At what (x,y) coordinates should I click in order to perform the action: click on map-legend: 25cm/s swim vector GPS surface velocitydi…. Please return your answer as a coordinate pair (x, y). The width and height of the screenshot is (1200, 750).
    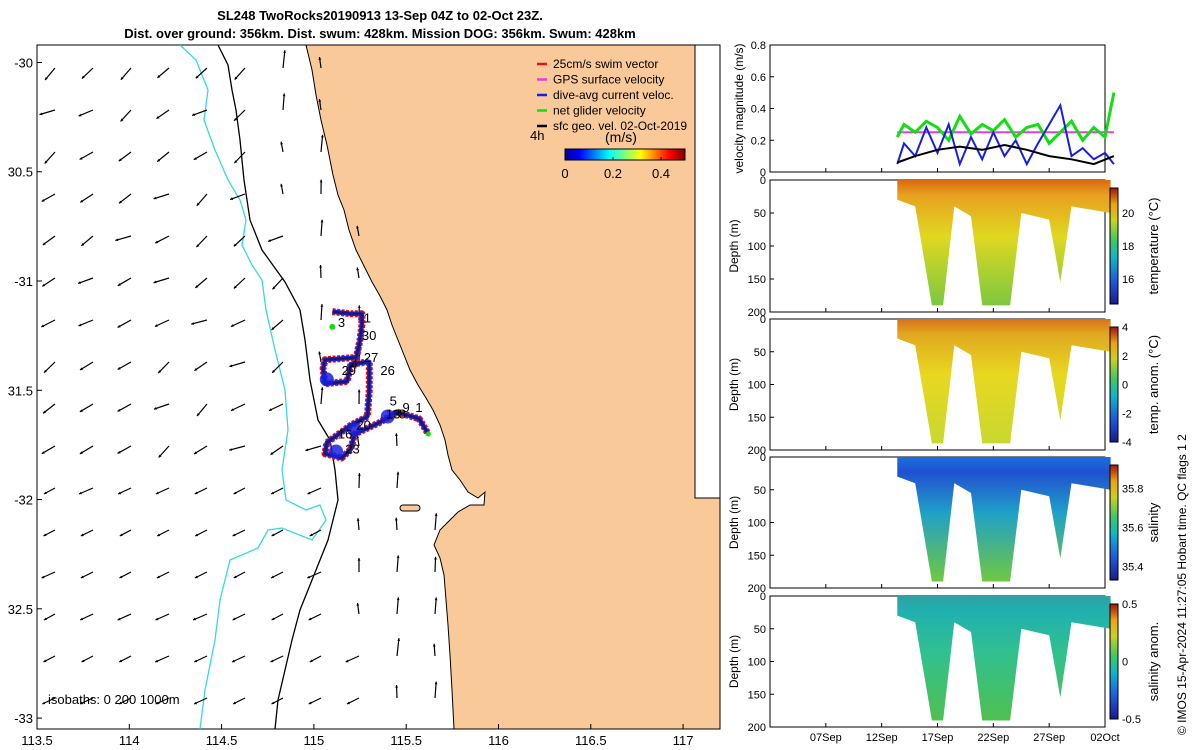
    Looking at the image, I should click on (612, 95).